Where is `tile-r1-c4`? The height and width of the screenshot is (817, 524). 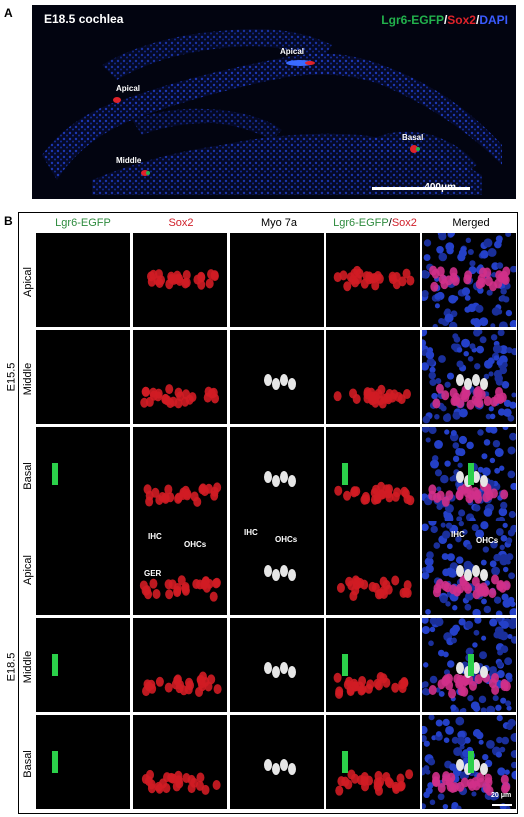
tile-r1-c4 is located at coordinates (373, 280).